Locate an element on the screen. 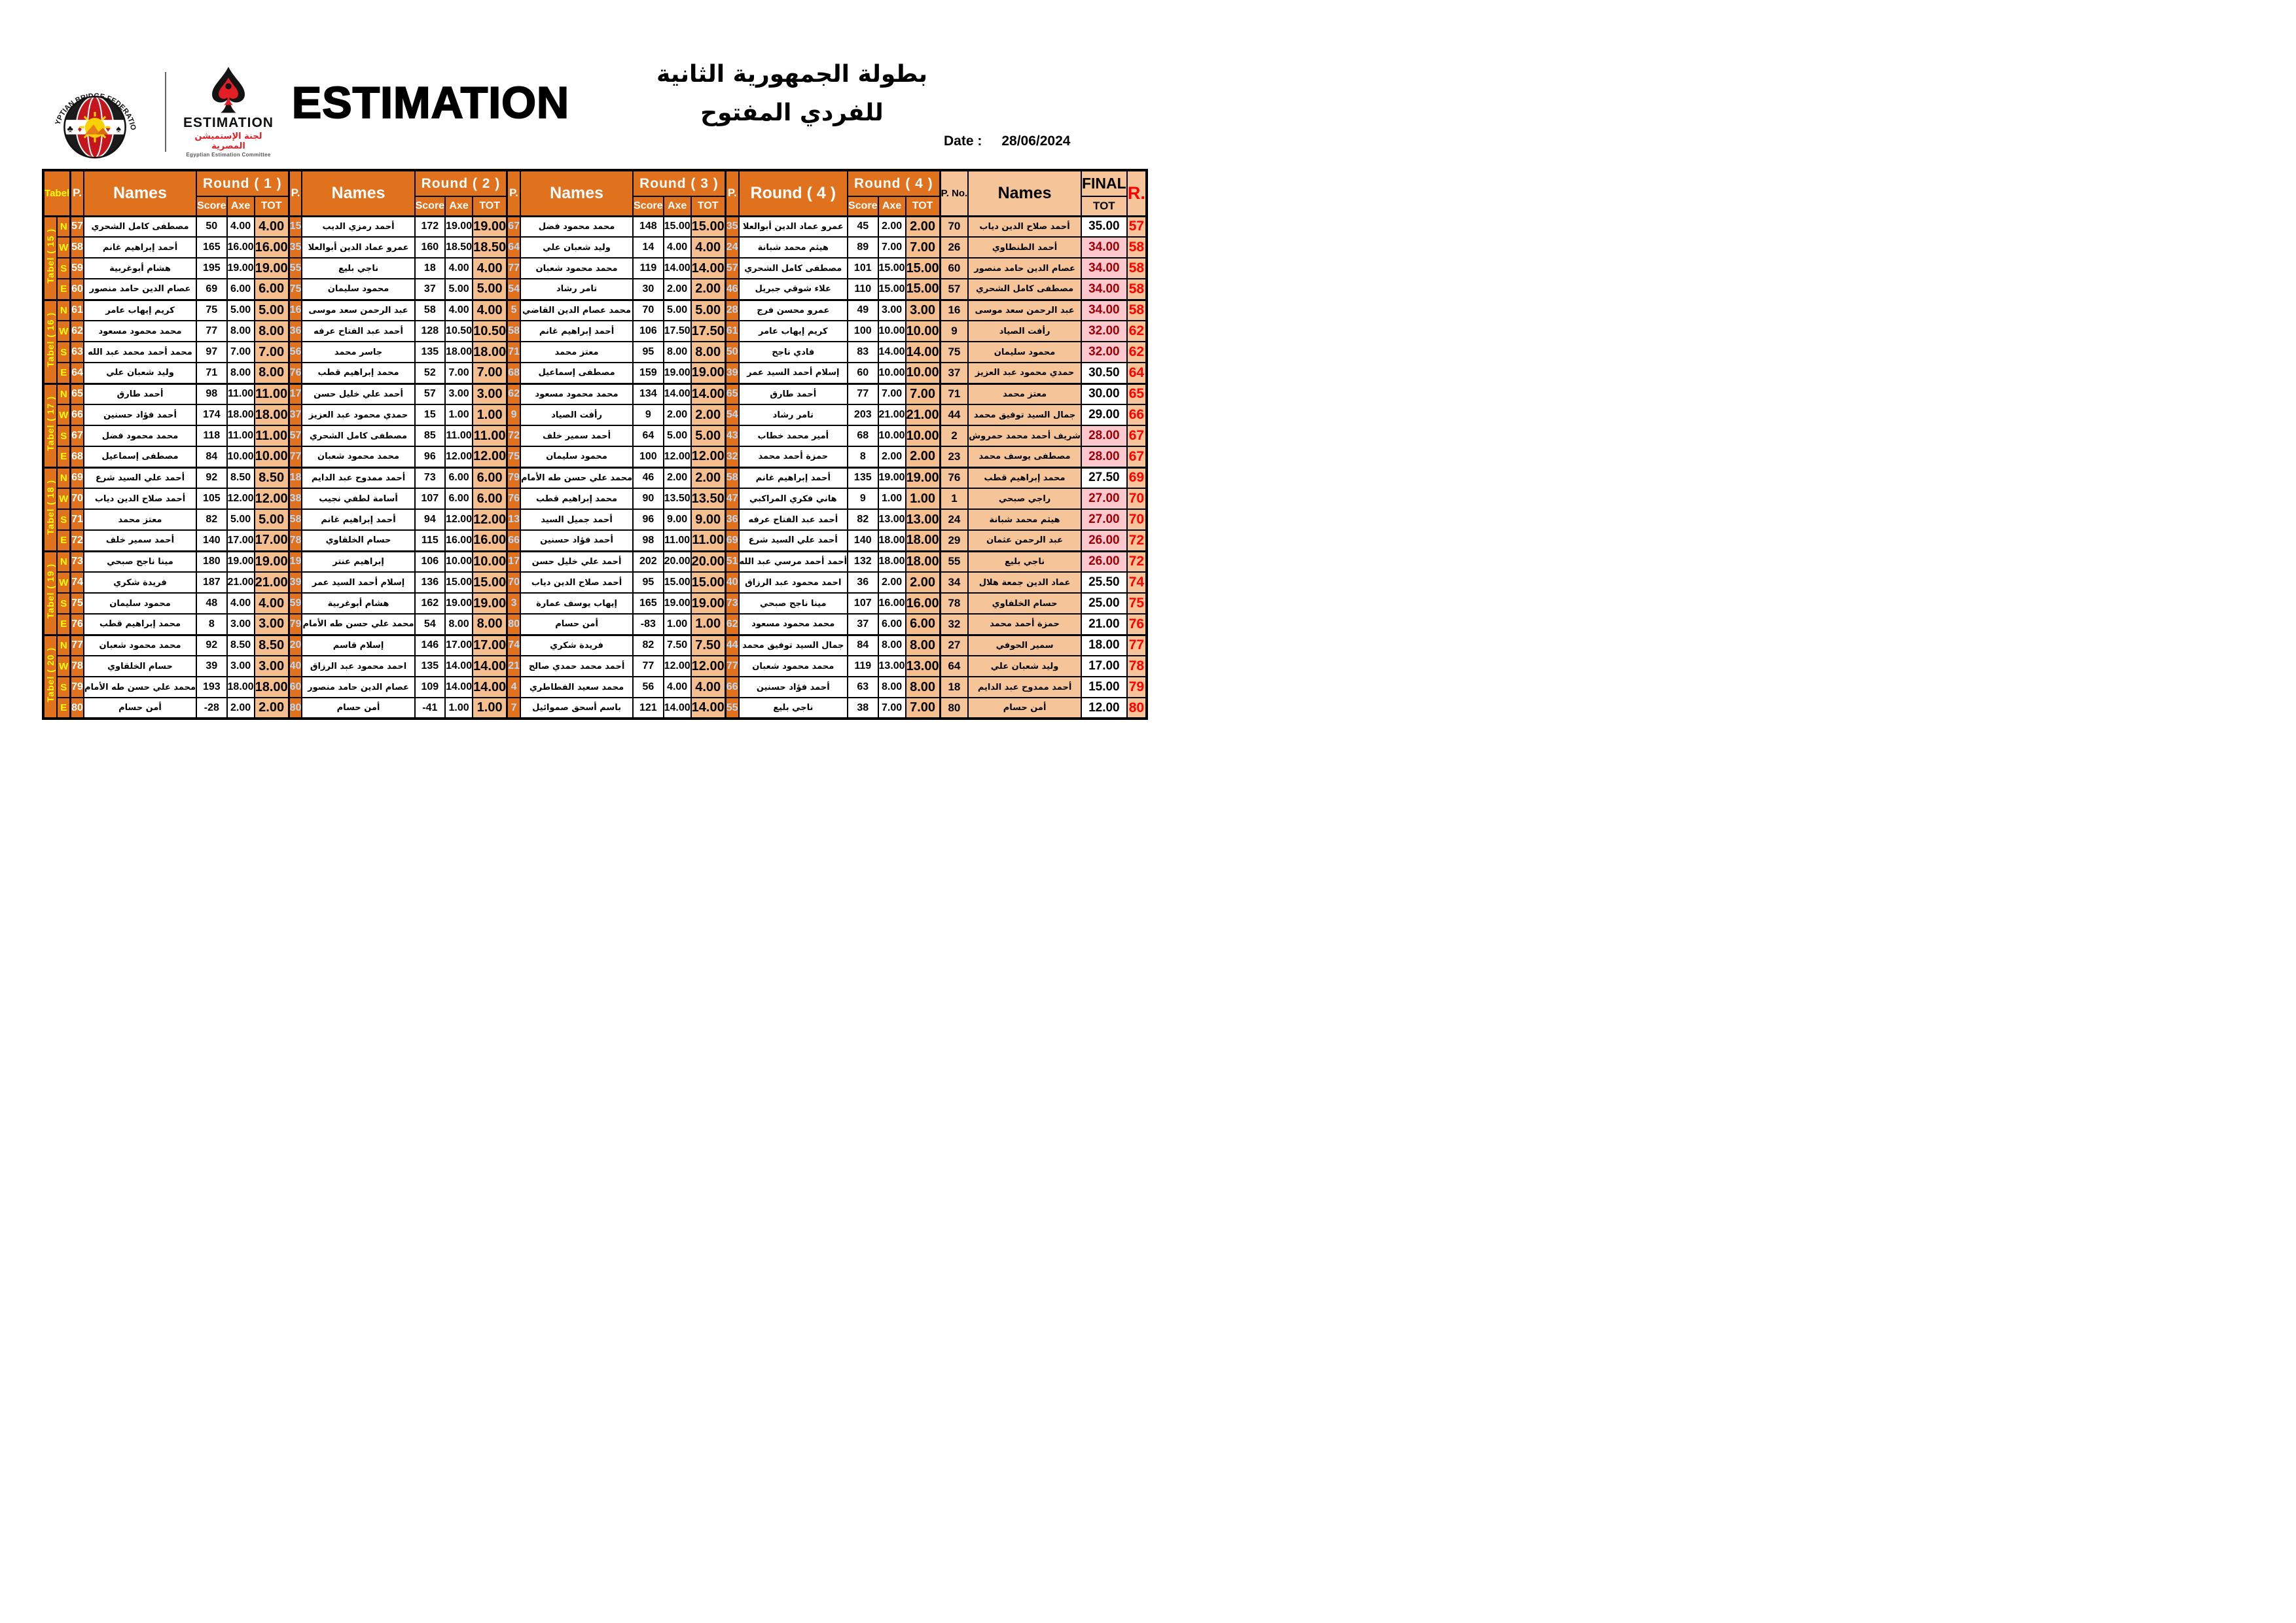 The width and height of the screenshot is (2296, 1623). r1-axe: 3.00 is located at coordinates (241, 666).